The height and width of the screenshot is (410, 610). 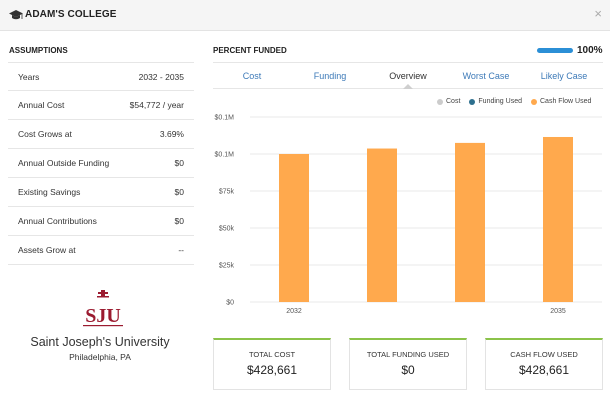 What do you see at coordinates (45, 134) in the screenshot?
I see `assumption-label: Cost Grows at` at bounding box center [45, 134].